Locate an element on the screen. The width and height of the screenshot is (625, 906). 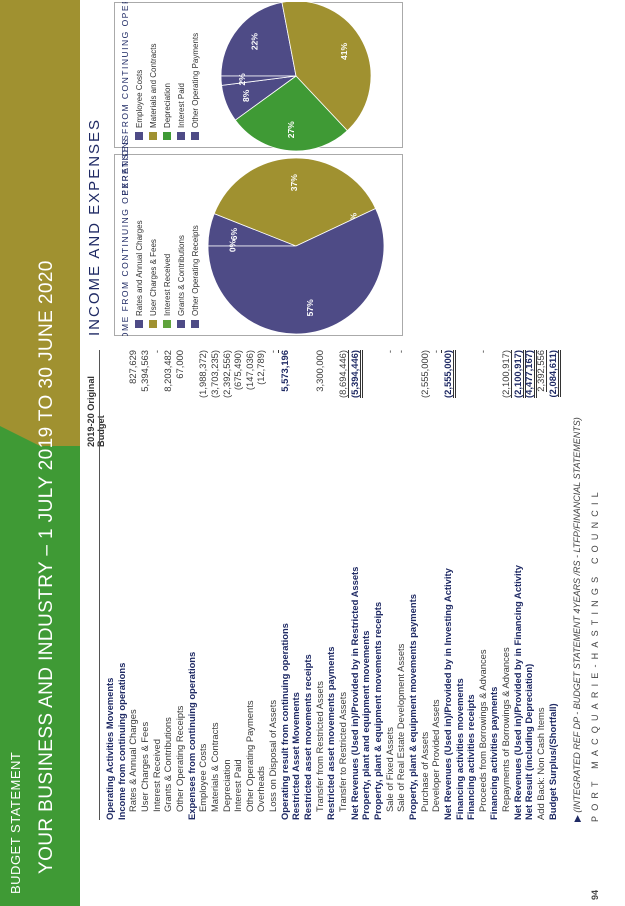
row-value: (3,703,235) is located at coordinates (214, 374).